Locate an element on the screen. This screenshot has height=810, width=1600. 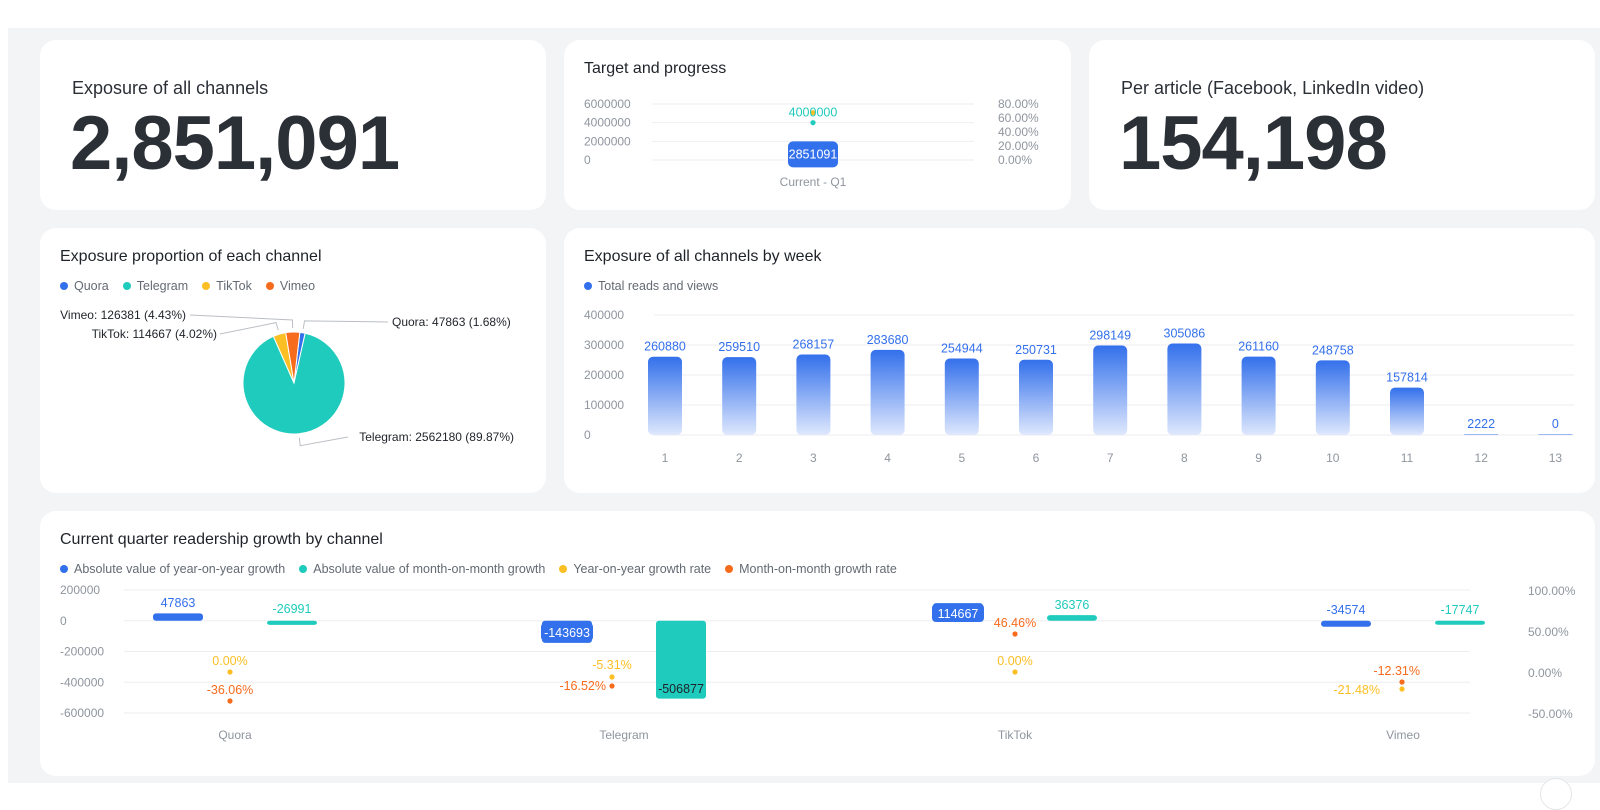
help-button is located at coordinates (1556, 794).